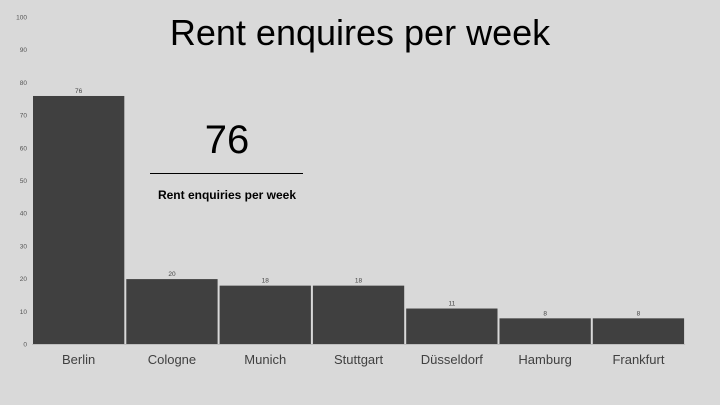 This screenshot has width=720, height=405. What do you see at coordinates (638, 359) in the screenshot?
I see `category-label: Frankfurt` at bounding box center [638, 359].